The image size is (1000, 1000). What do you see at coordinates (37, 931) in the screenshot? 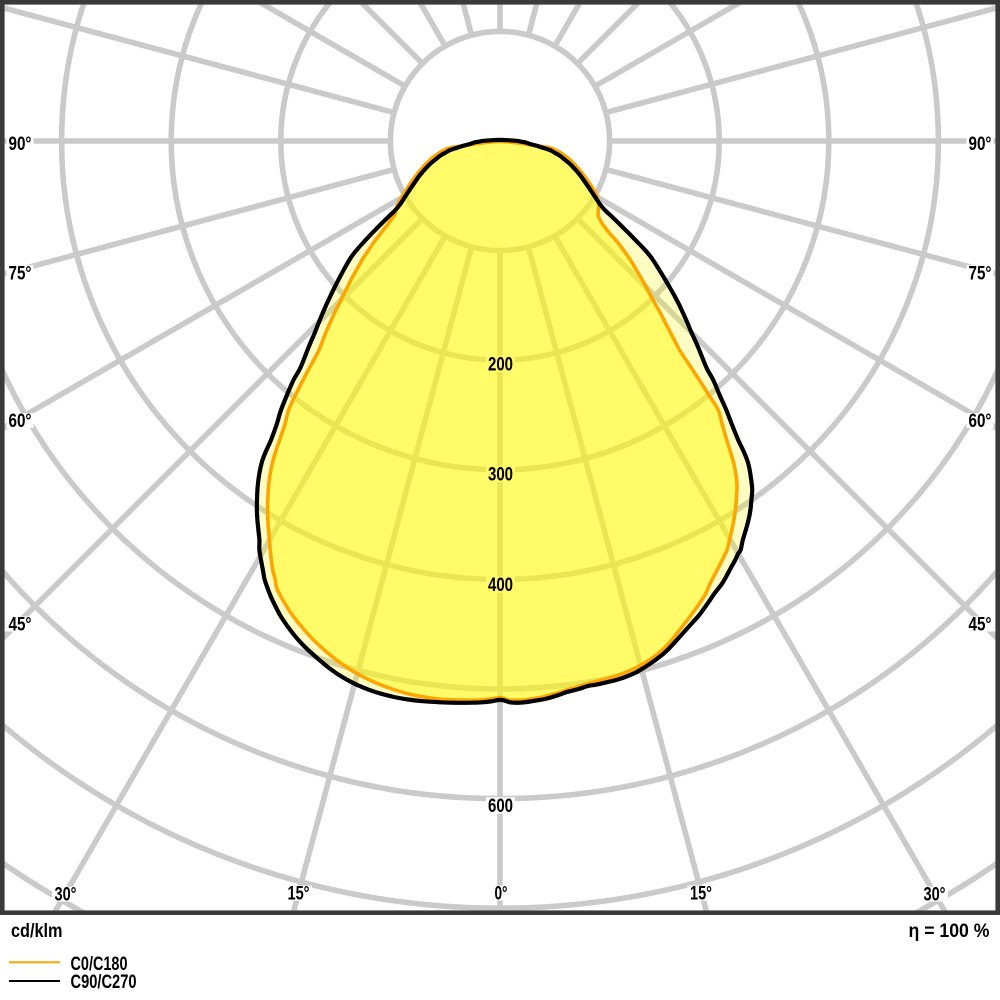
I see `svg-text: cd/klm` at bounding box center [37, 931].